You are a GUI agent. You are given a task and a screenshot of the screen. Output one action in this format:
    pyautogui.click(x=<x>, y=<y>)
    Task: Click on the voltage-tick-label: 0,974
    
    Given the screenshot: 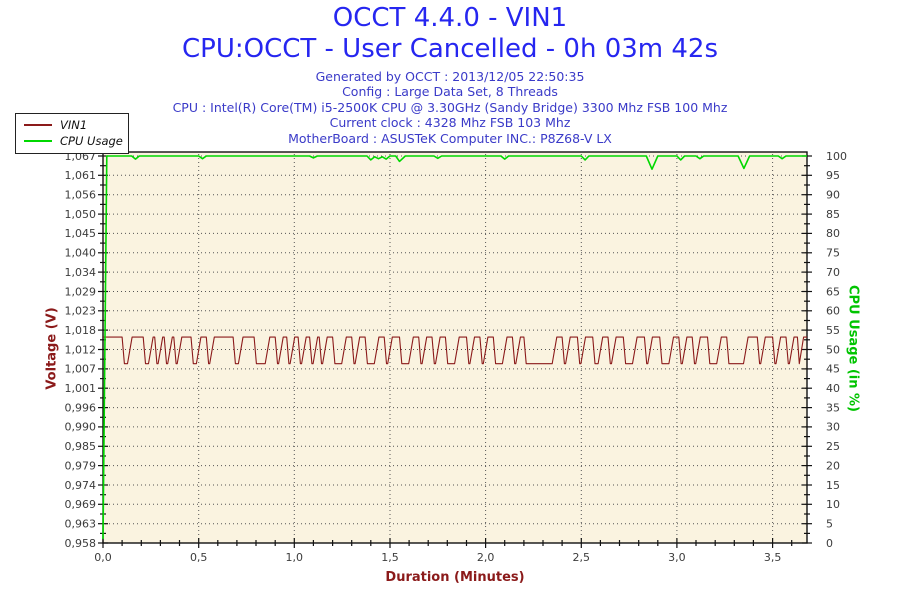 What is the action you would take?
    pyautogui.click(x=81, y=485)
    